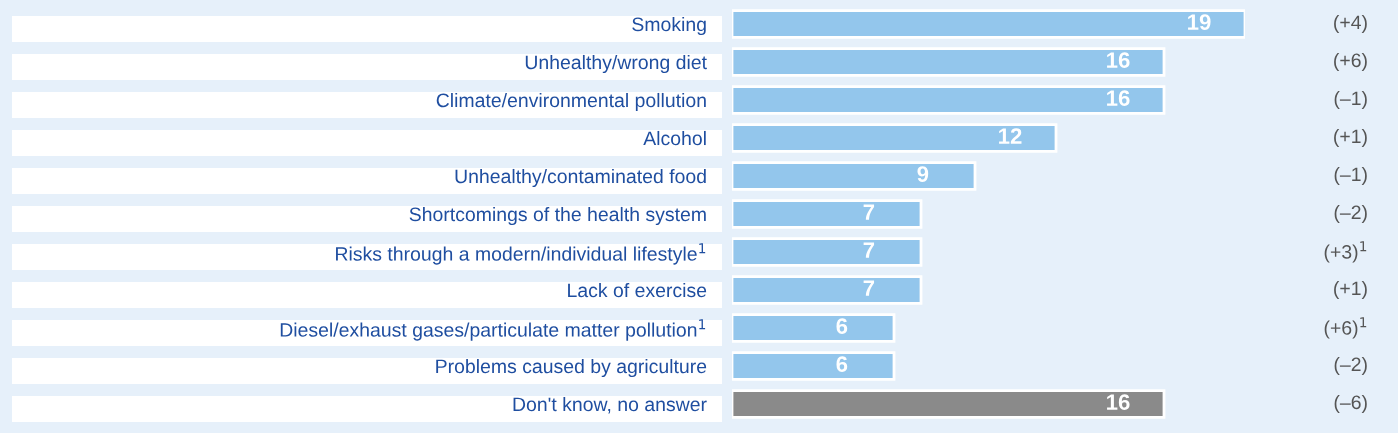 Image resolution: width=1398 pixels, height=433 pixels. What do you see at coordinates (521, 254) in the screenshot?
I see `y-tick-label: Risks through a modern/individual lifestyle$^{1}$` at bounding box center [521, 254].